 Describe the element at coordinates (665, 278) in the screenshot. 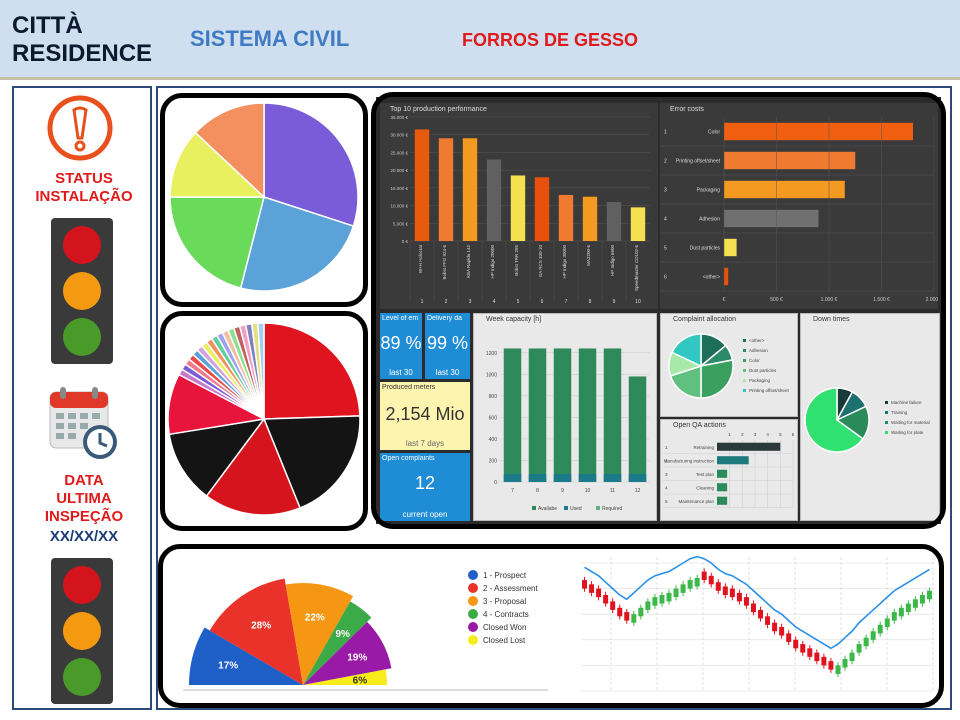

I see `rank-label: 6` at that location.